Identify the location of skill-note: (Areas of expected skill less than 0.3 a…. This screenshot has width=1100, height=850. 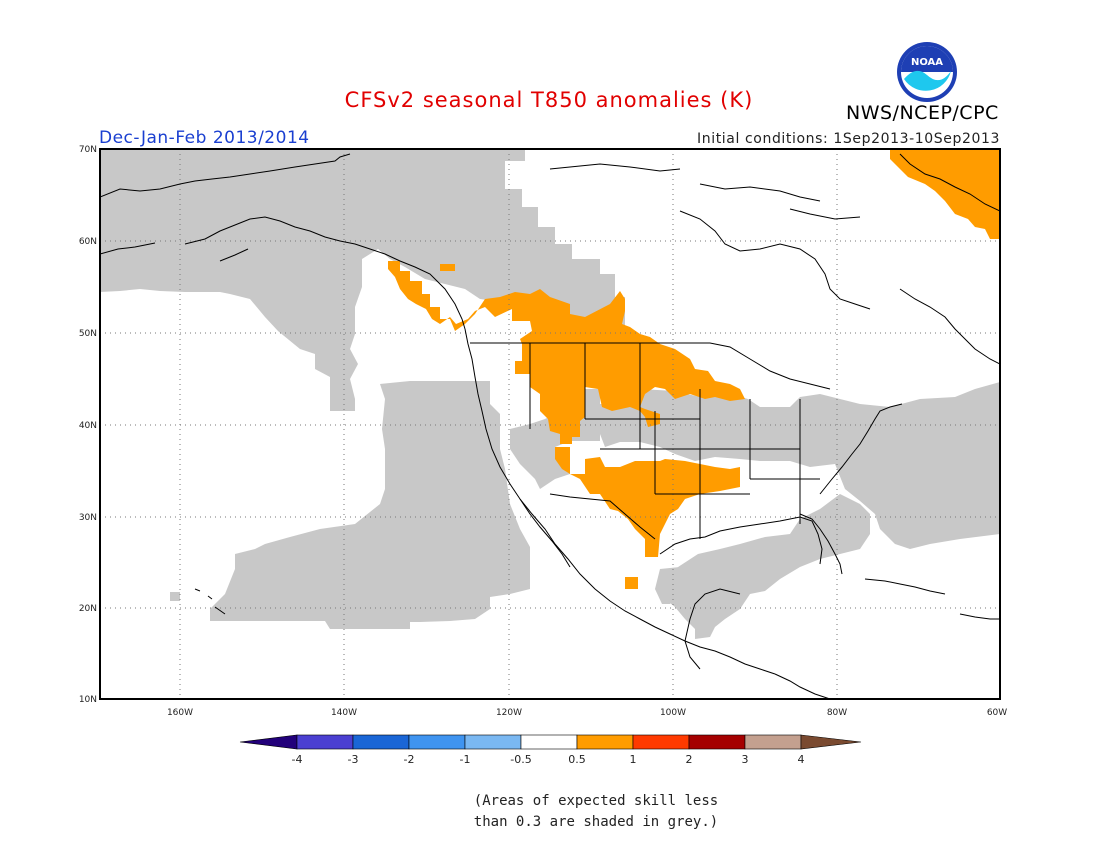
(550, 812).